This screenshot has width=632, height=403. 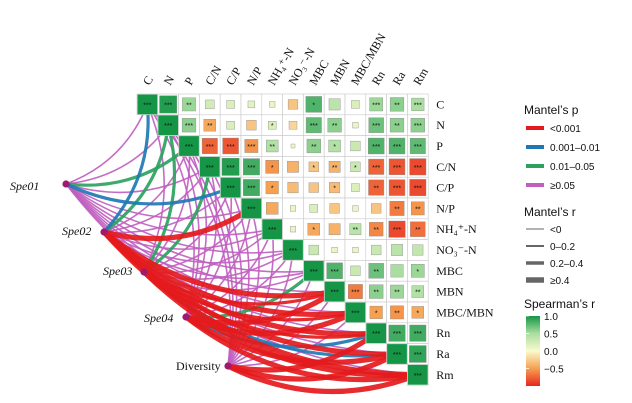 I want to click on column-label: C, so click(x=148, y=81).